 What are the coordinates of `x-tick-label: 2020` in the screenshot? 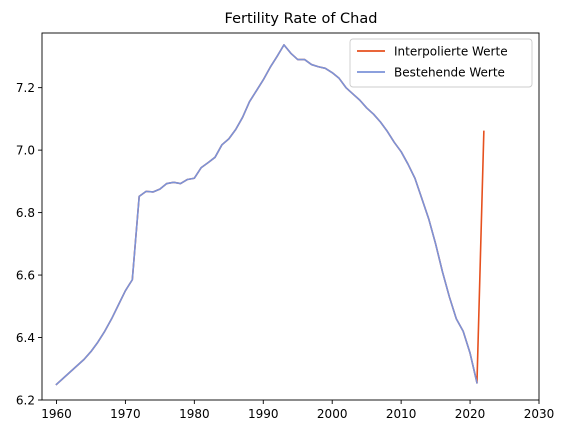 It's located at (470, 414).